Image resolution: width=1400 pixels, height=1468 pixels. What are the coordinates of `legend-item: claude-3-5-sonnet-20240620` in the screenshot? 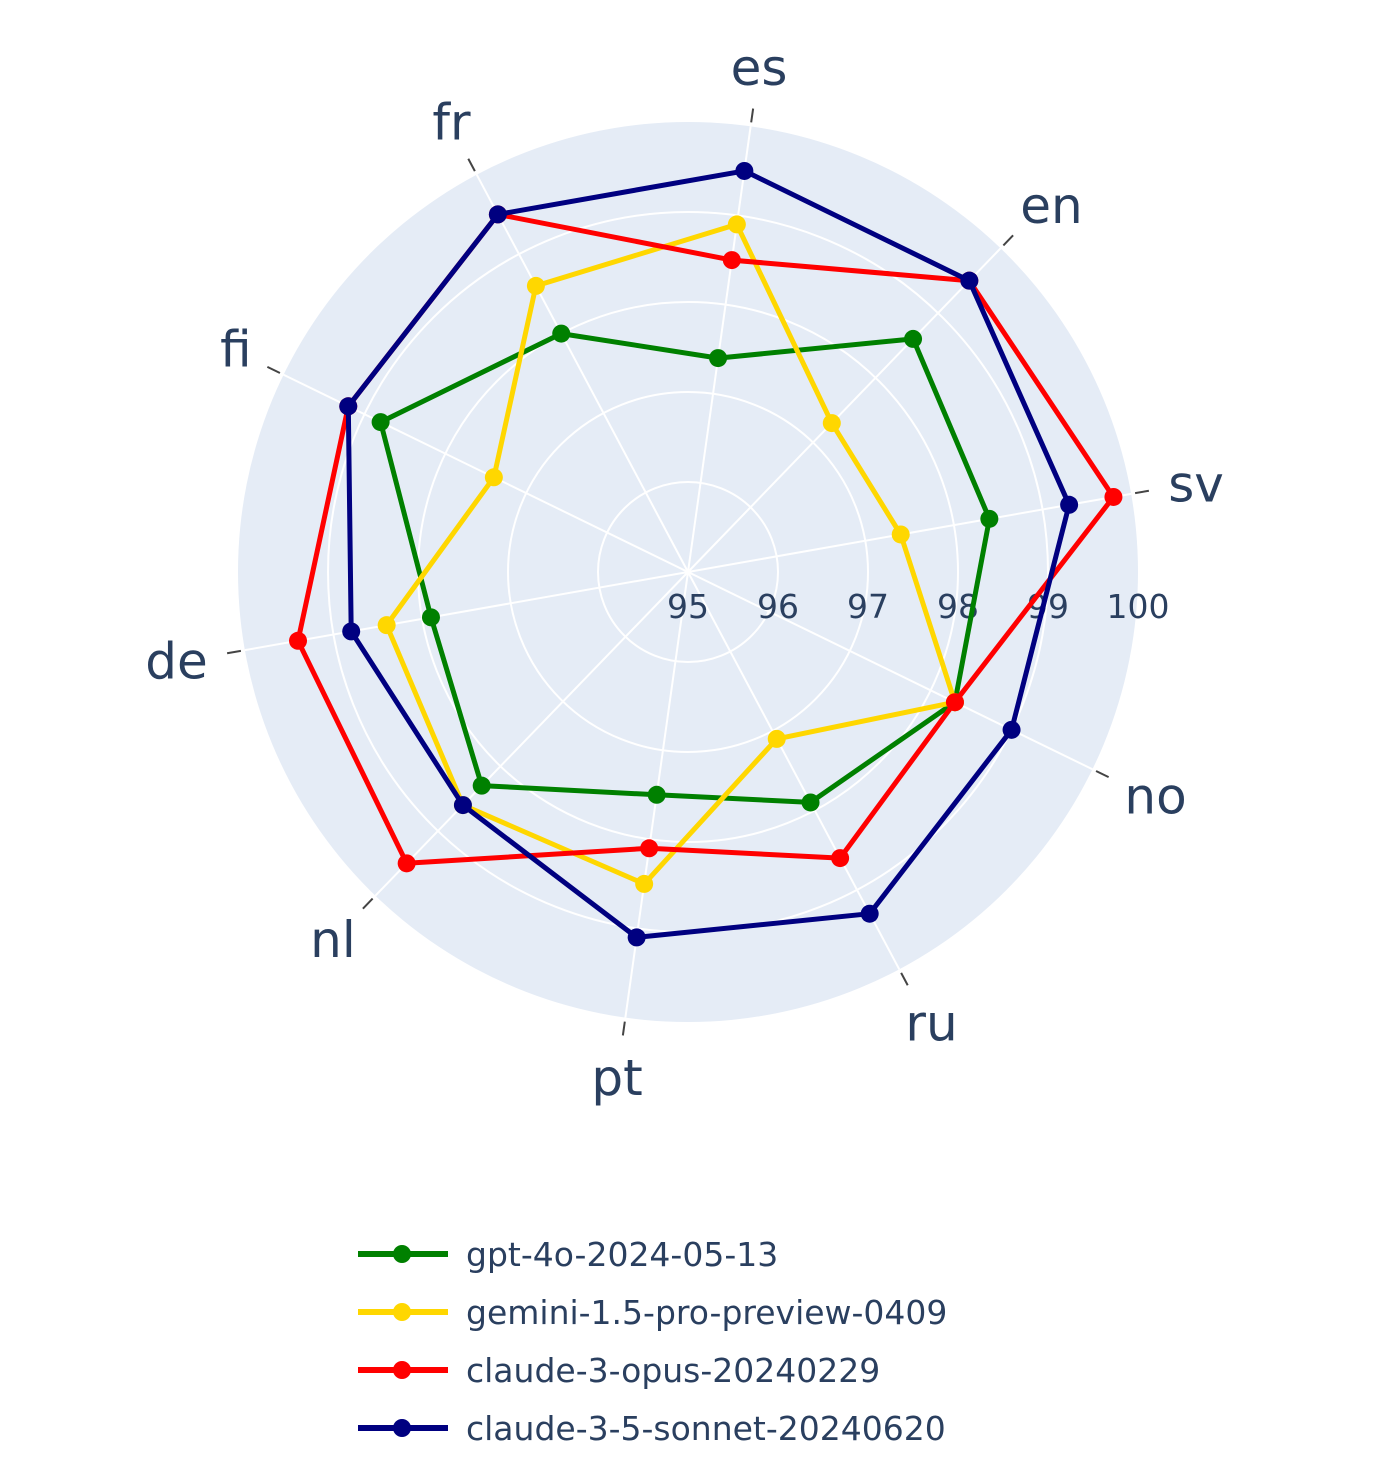 It's located at (738, 1428).